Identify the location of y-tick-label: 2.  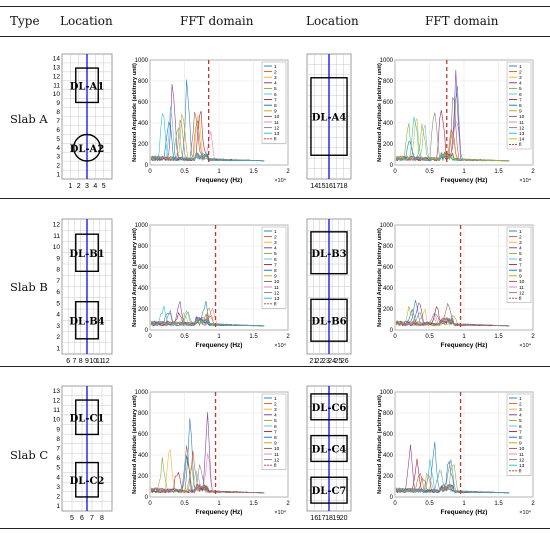
(58, 337).